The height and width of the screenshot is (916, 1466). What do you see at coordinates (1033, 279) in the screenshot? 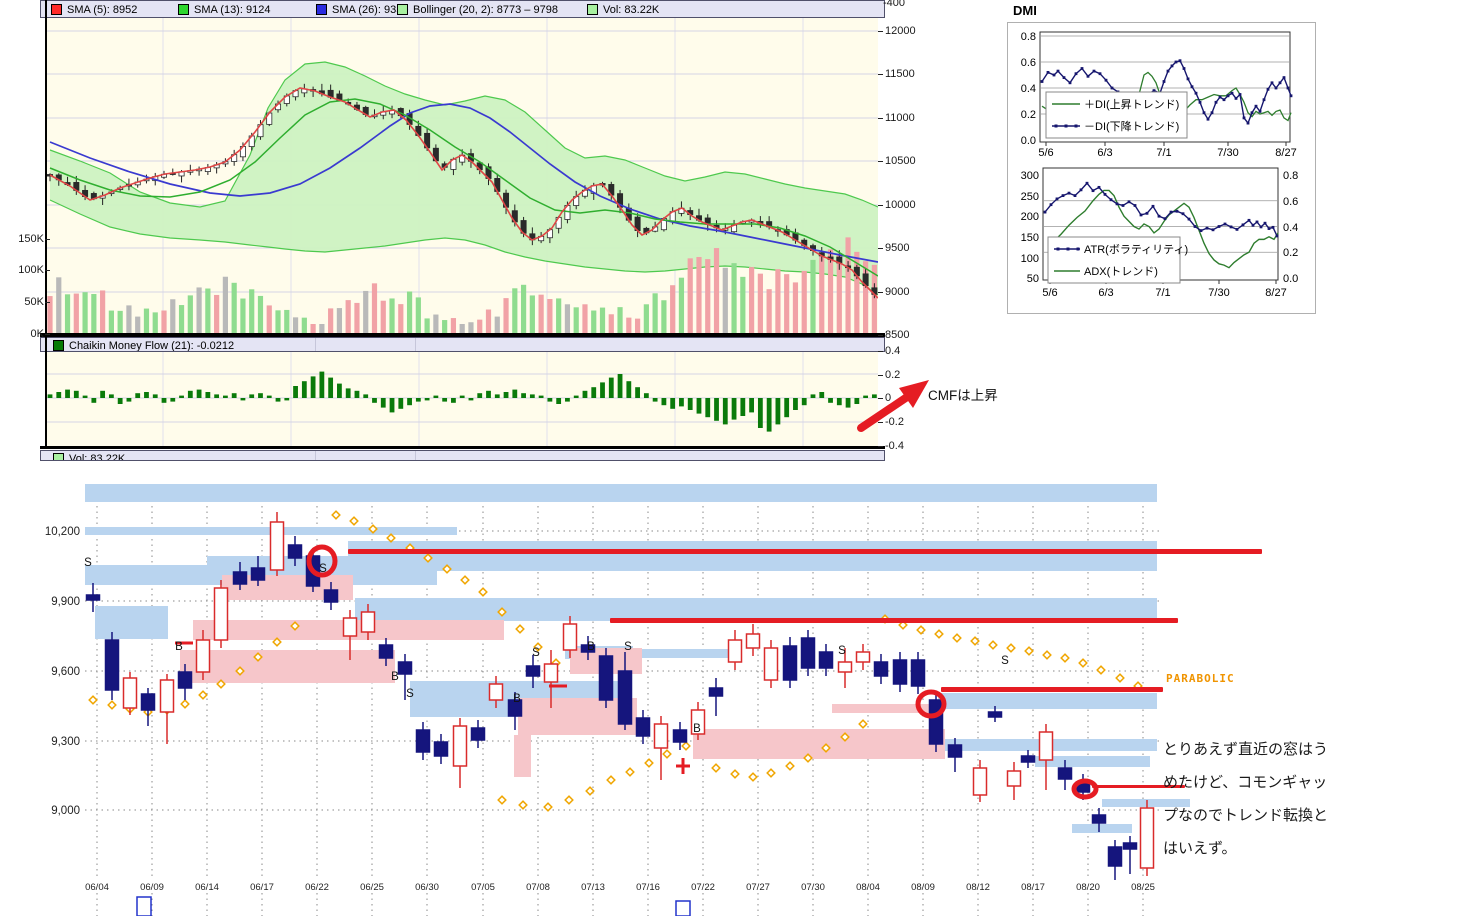
I see `svg-text: 50` at bounding box center [1033, 279].